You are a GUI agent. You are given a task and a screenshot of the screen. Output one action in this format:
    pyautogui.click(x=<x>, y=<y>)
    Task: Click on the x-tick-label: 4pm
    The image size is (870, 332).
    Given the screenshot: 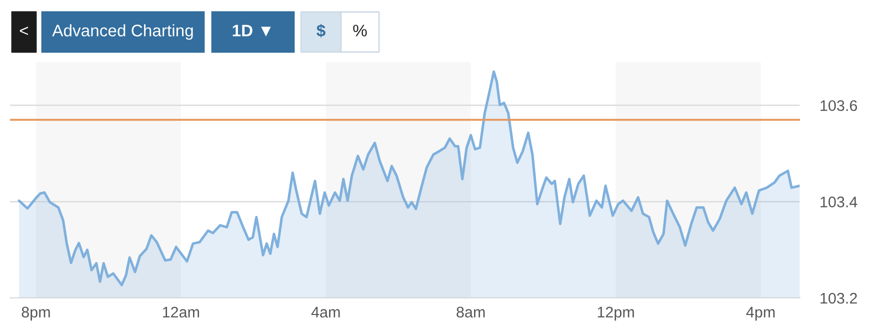 What is the action you would take?
    pyautogui.click(x=760, y=313)
    